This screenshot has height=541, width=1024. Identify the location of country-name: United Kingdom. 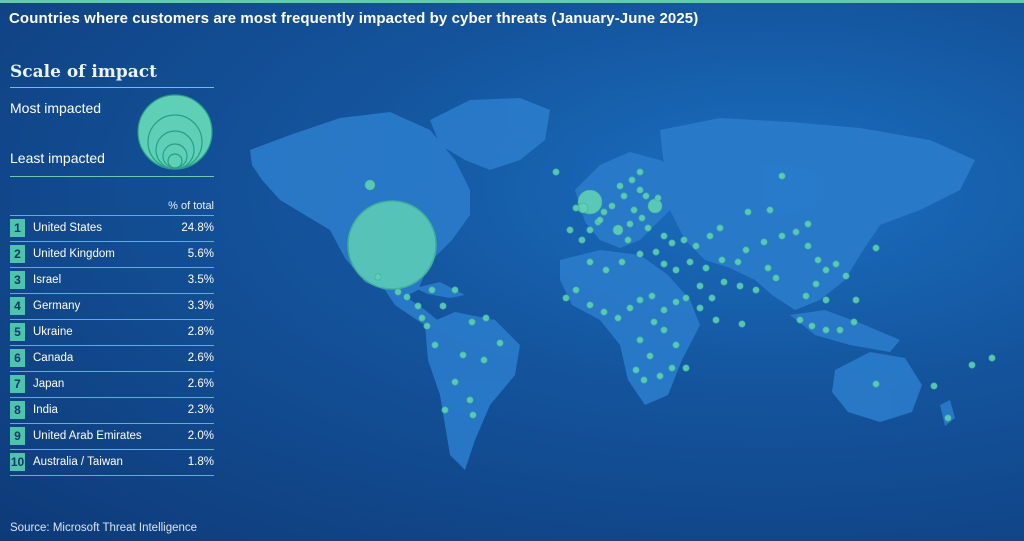
(74, 254).